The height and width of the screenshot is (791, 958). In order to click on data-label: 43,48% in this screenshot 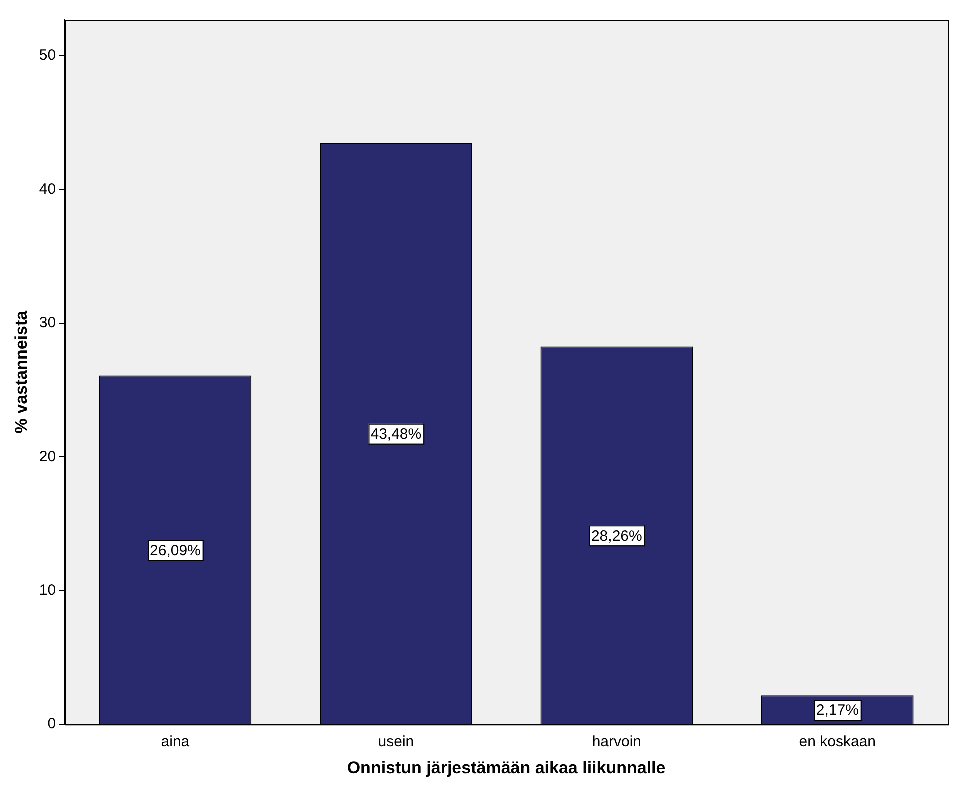, I will do `click(396, 435)`.